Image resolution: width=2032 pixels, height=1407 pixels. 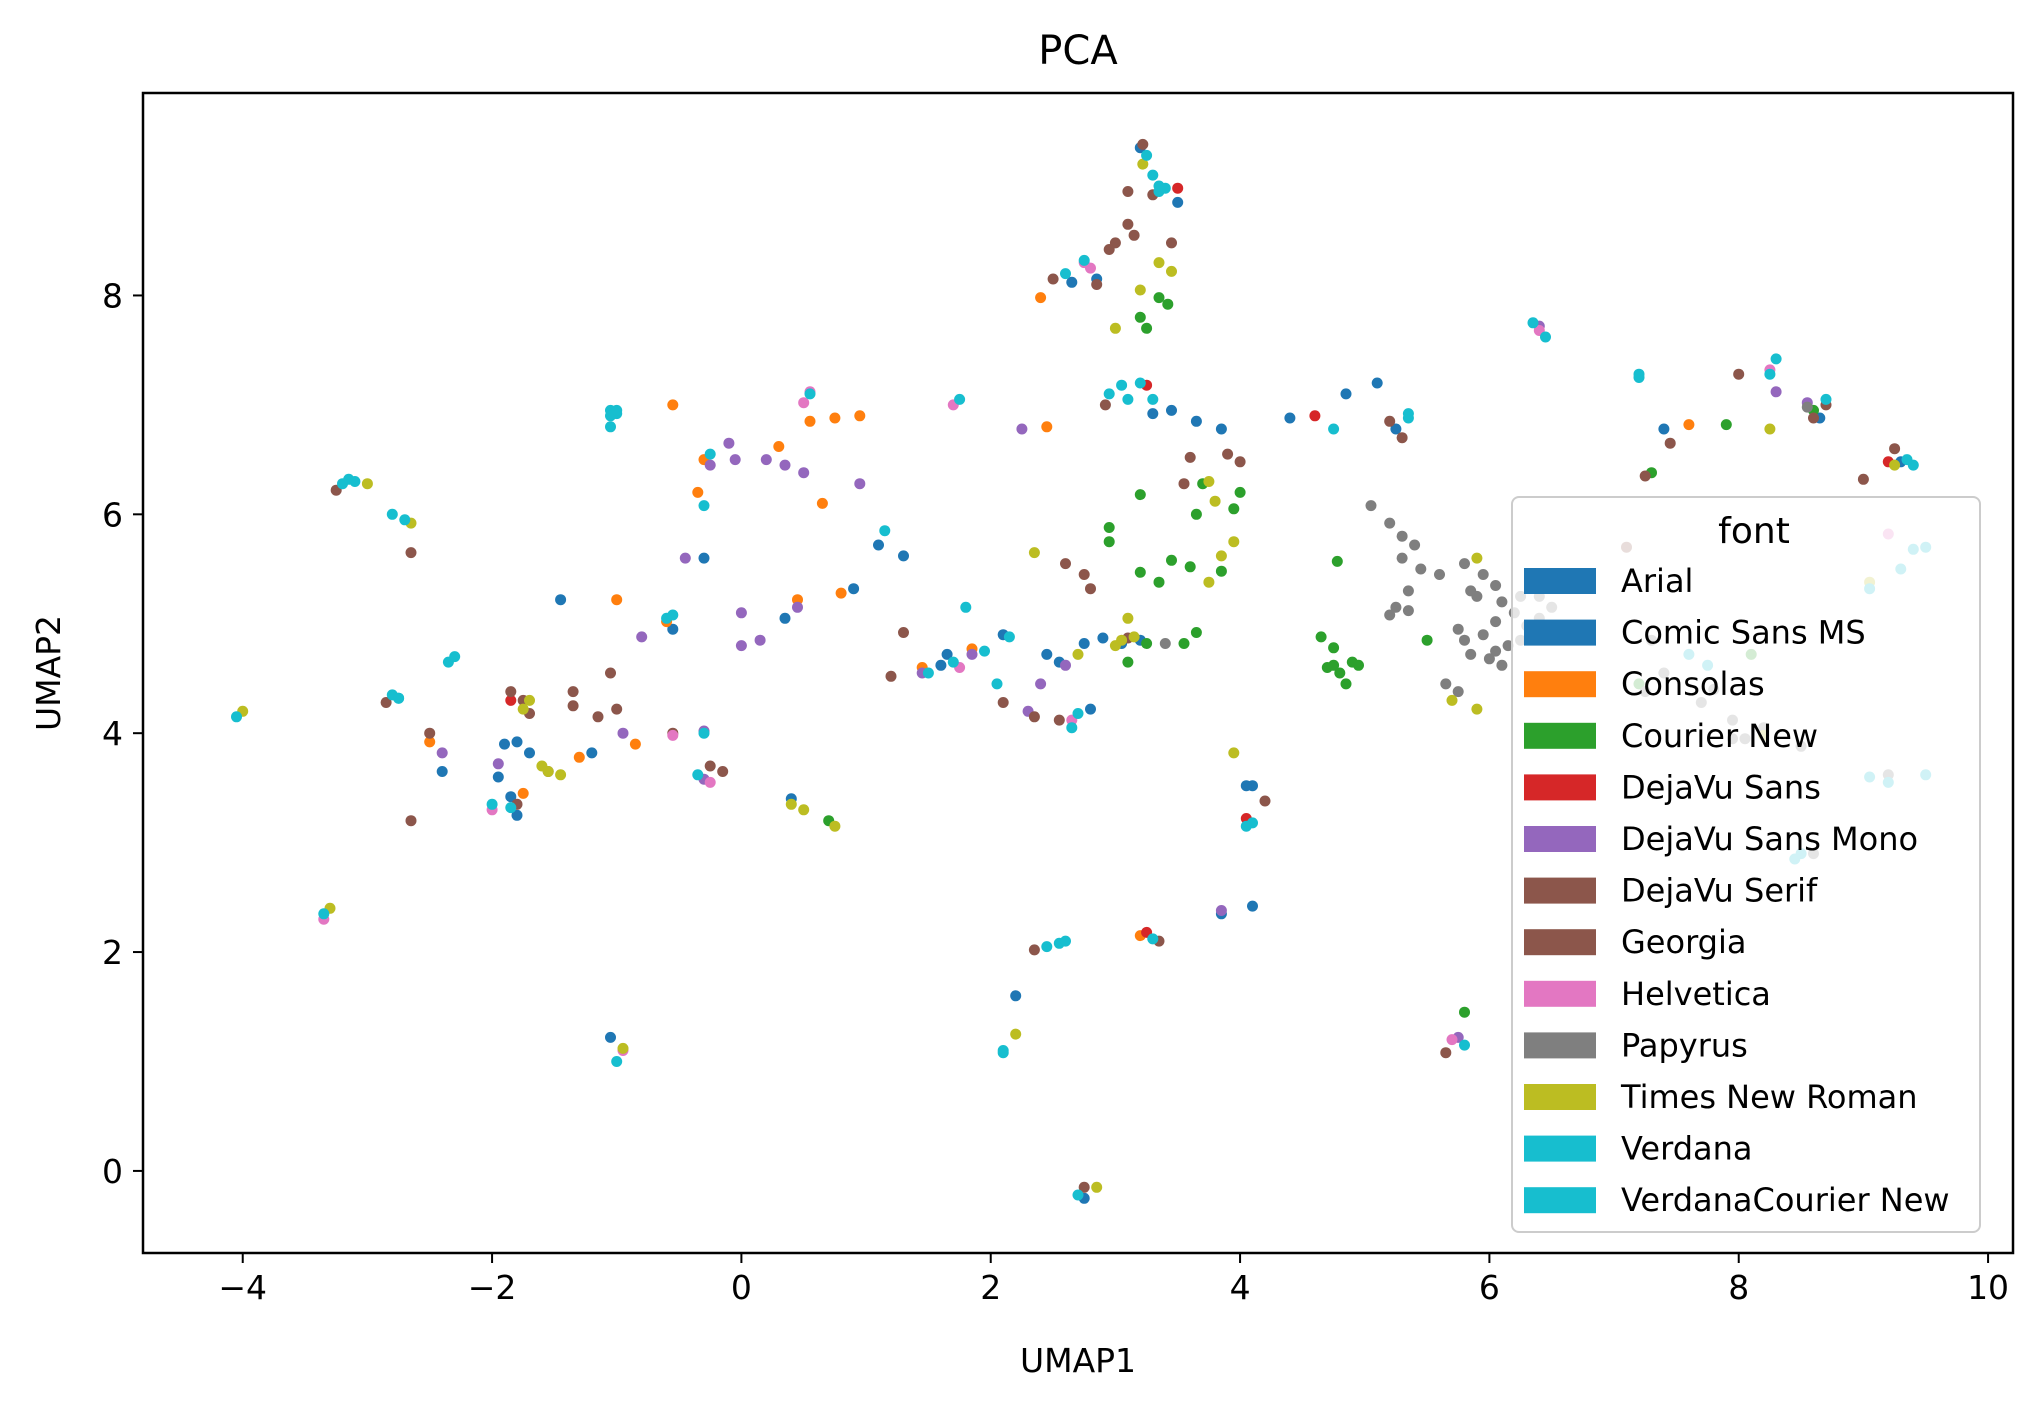 What do you see at coordinates (492, 1287) in the screenshot?
I see `x-tick-label: −2` at bounding box center [492, 1287].